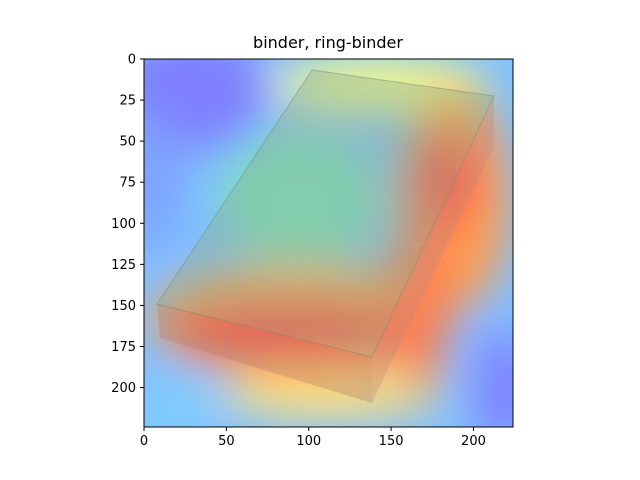  I want to click on y-tick-label: 125, so click(123, 265).